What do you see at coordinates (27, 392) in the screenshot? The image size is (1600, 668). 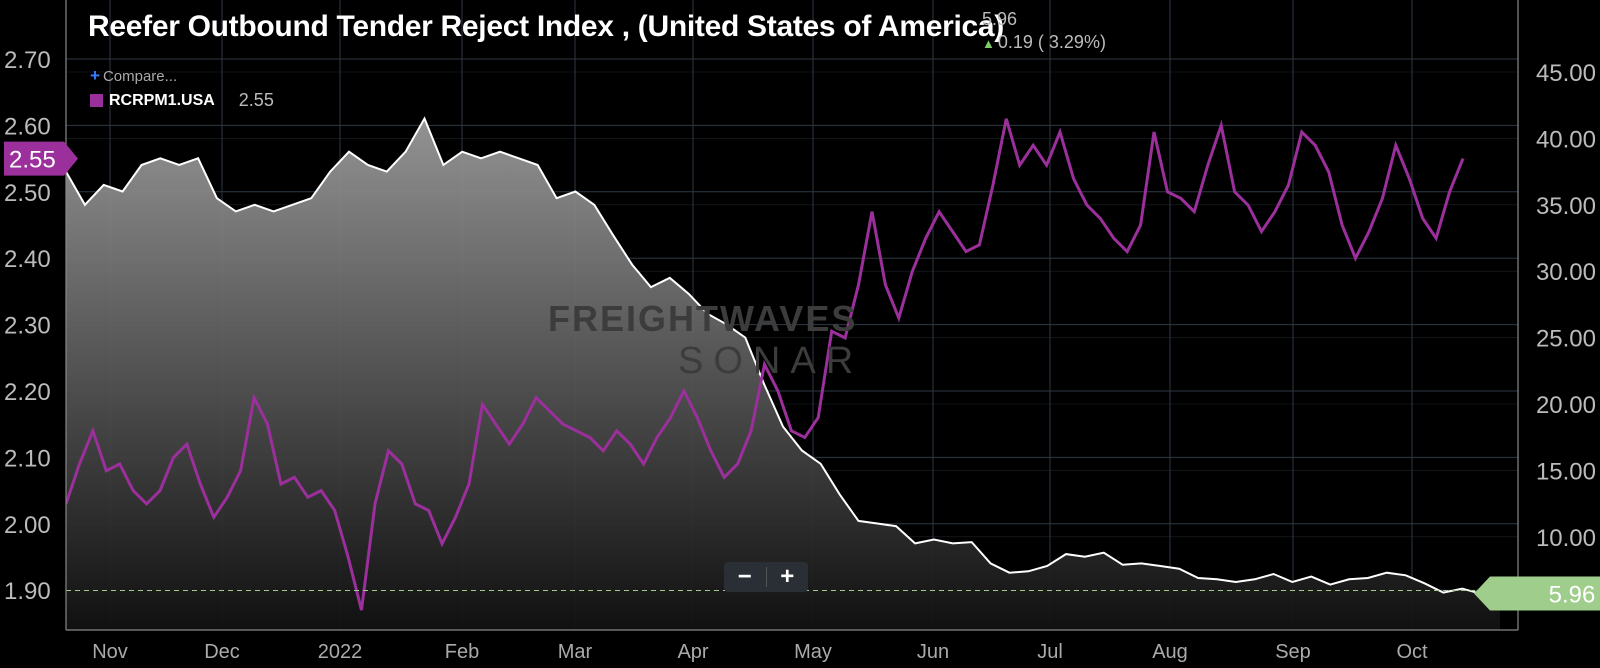 I see `left-axis-tick-label: 2.20` at bounding box center [27, 392].